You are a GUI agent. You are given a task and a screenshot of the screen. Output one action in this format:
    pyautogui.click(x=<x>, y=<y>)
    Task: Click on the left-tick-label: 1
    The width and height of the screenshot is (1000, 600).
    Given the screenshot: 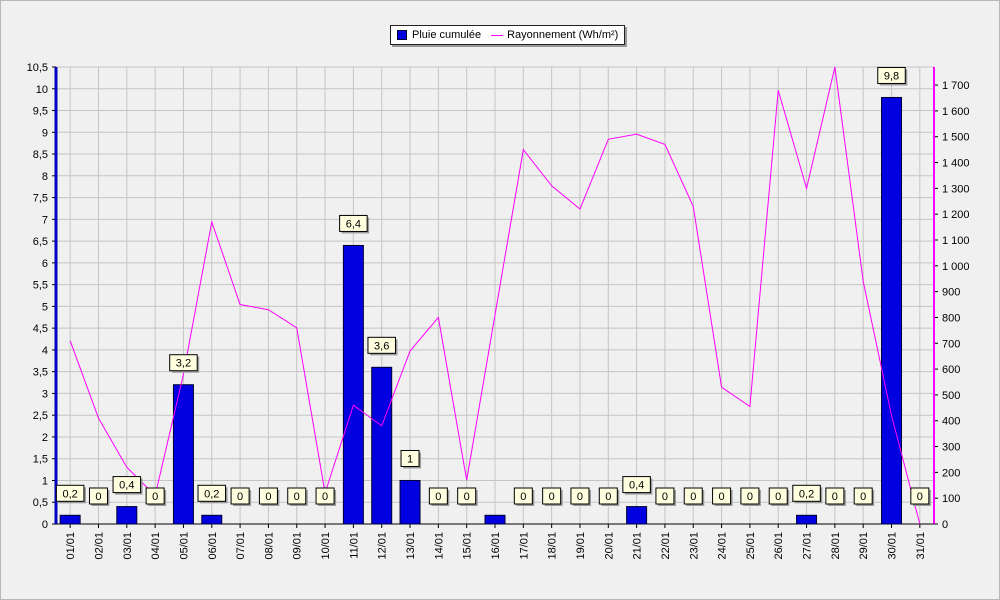 What is the action you would take?
    pyautogui.click(x=45, y=481)
    